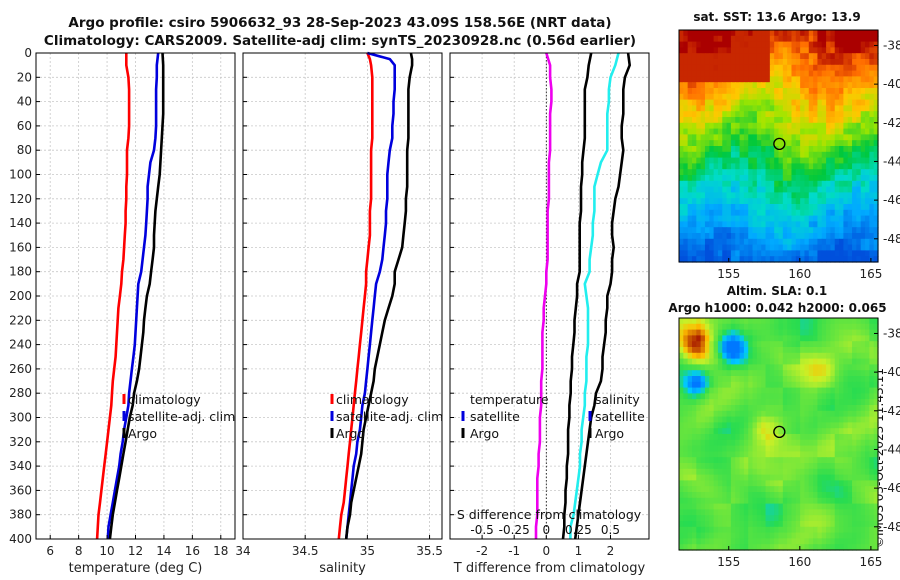 The image size is (900, 580). I want to click on s-tick-label: -0.5, so click(481, 530).